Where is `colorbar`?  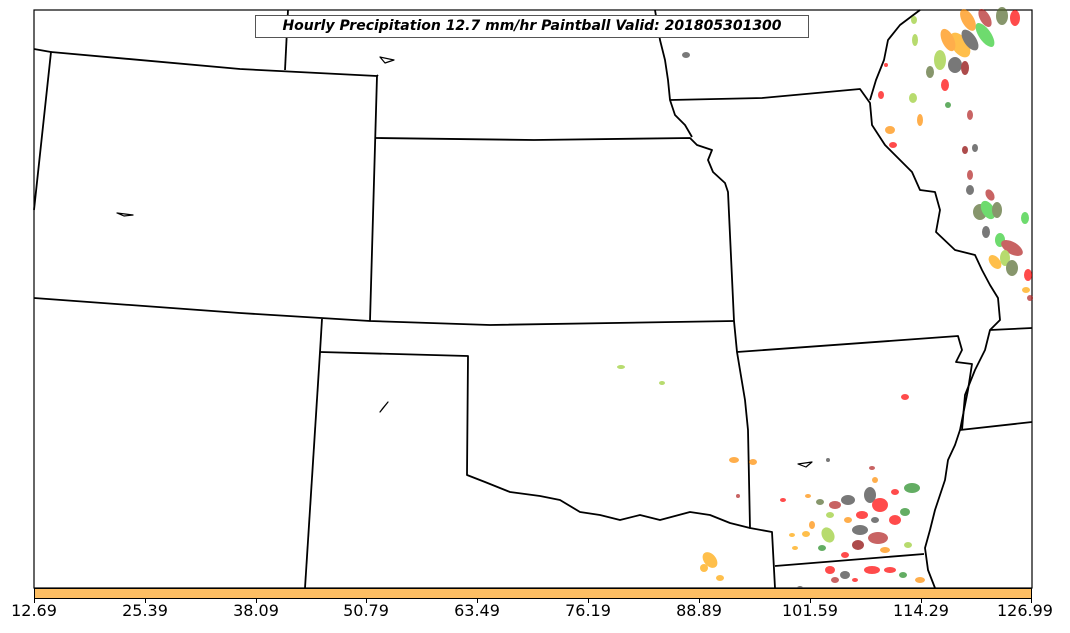
colorbar is located at coordinates (533, 593).